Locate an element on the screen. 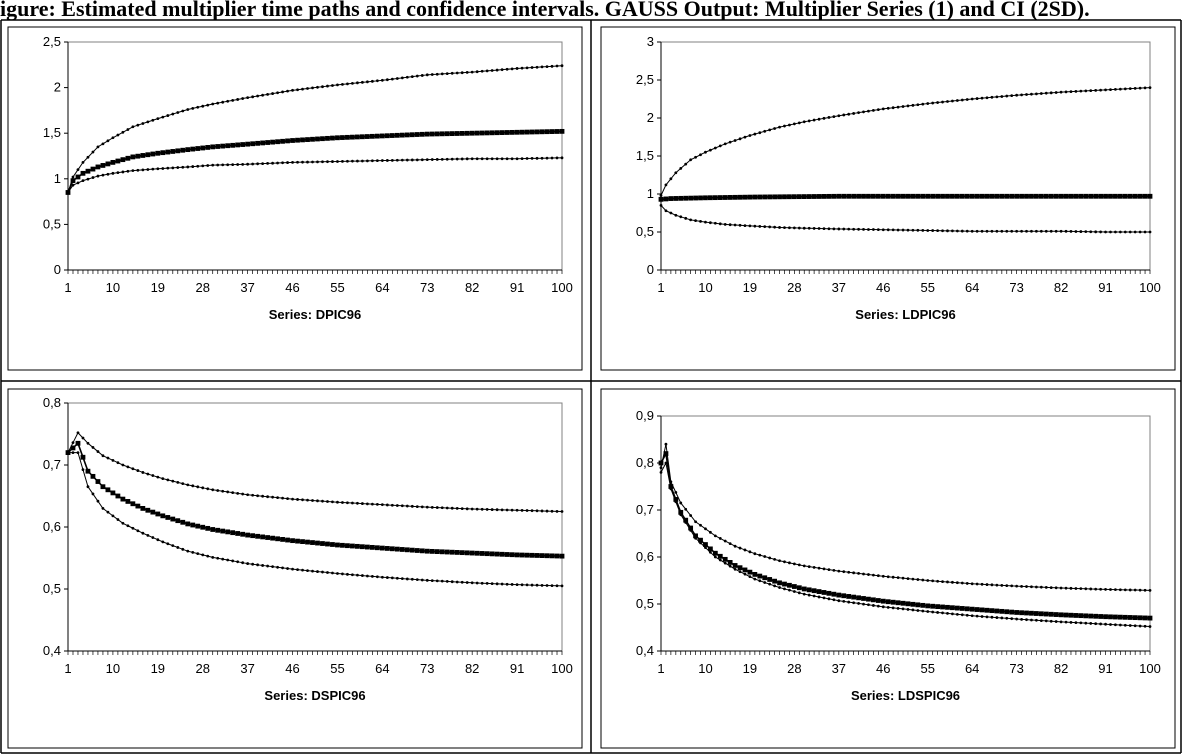 The height and width of the screenshot is (754, 1182). y-tick-label: 0,5 is located at coordinates (645, 603).